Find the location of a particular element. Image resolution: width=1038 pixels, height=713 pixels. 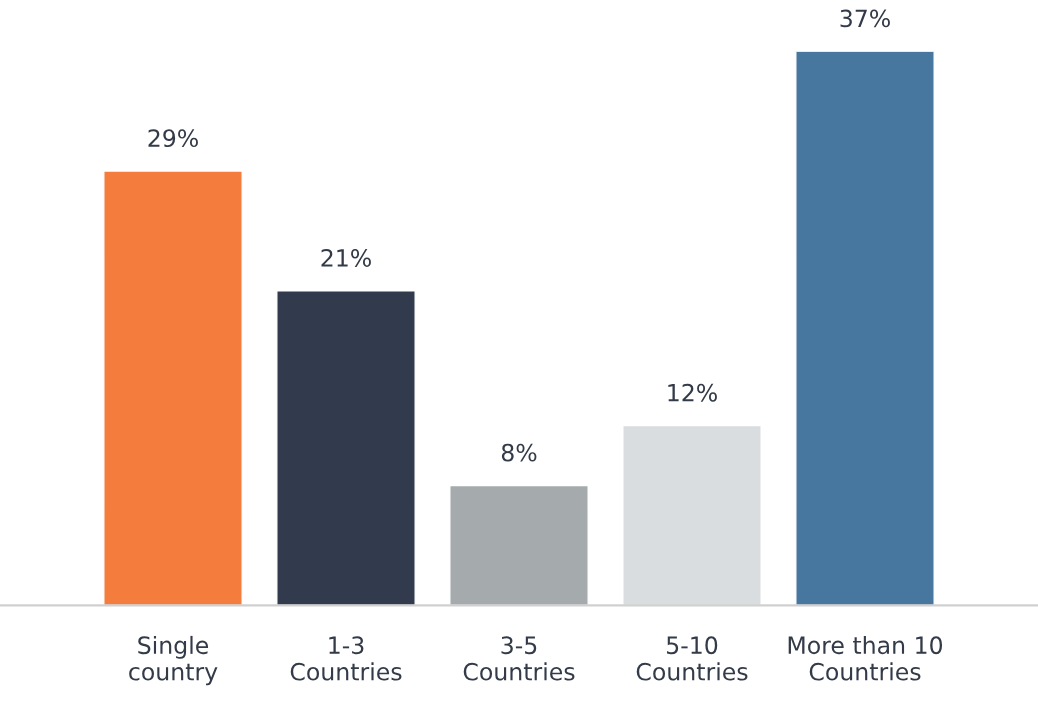

data-label: 29% is located at coordinates (173, 138).